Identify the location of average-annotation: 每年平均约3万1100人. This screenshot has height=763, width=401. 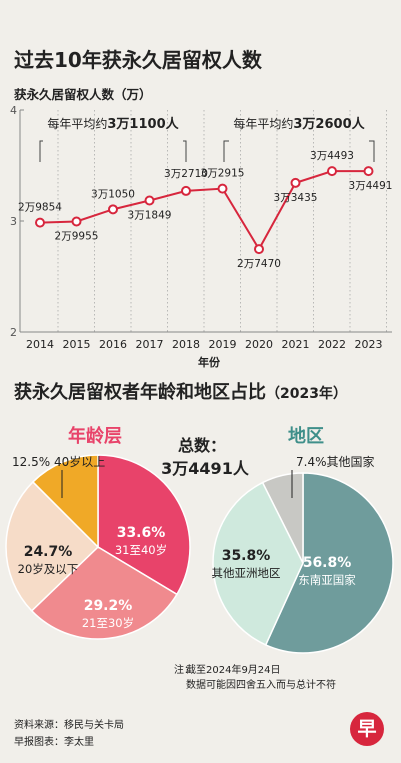
(113, 124).